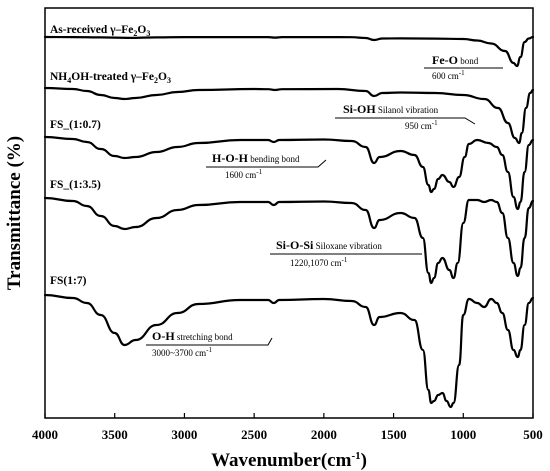 The width and height of the screenshot is (550, 471). What do you see at coordinates (182, 352) in the screenshot?
I see `annotation-o-h-value: 3000~3700 cm-1` at bounding box center [182, 352].